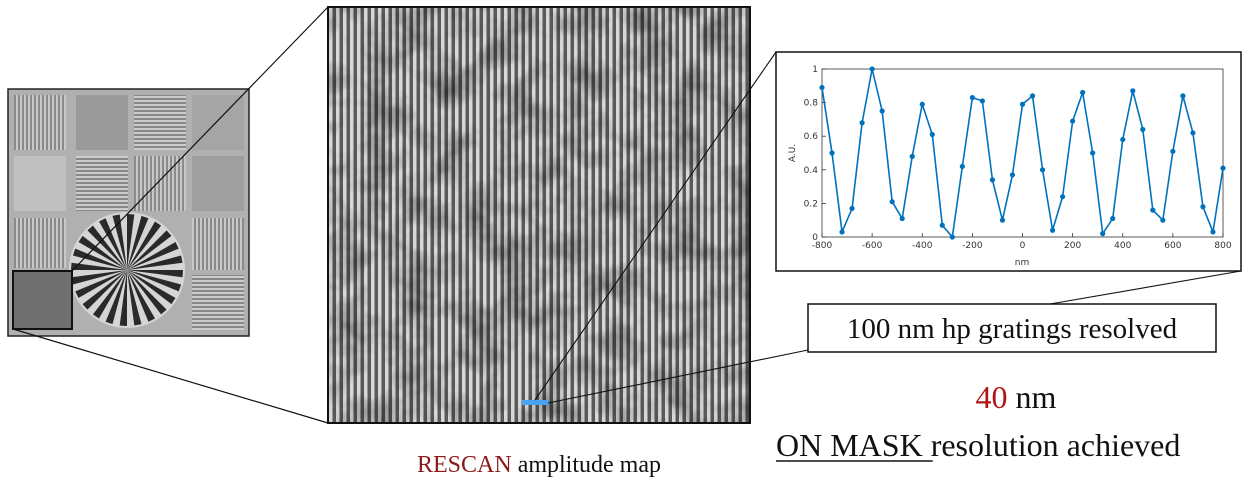 This screenshot has width=1250, height=482. Describe the element at coordinates (822, 246) in the screenshot. I see `x-tick-label: -800` at that location.